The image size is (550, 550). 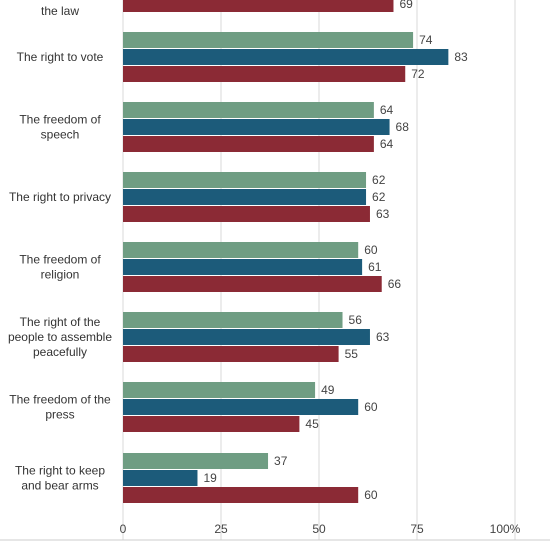 What do you see at coordinates (60, 57) in the screenshot?
I see `category-label: The right to vote` at bounding box center [60, 57].